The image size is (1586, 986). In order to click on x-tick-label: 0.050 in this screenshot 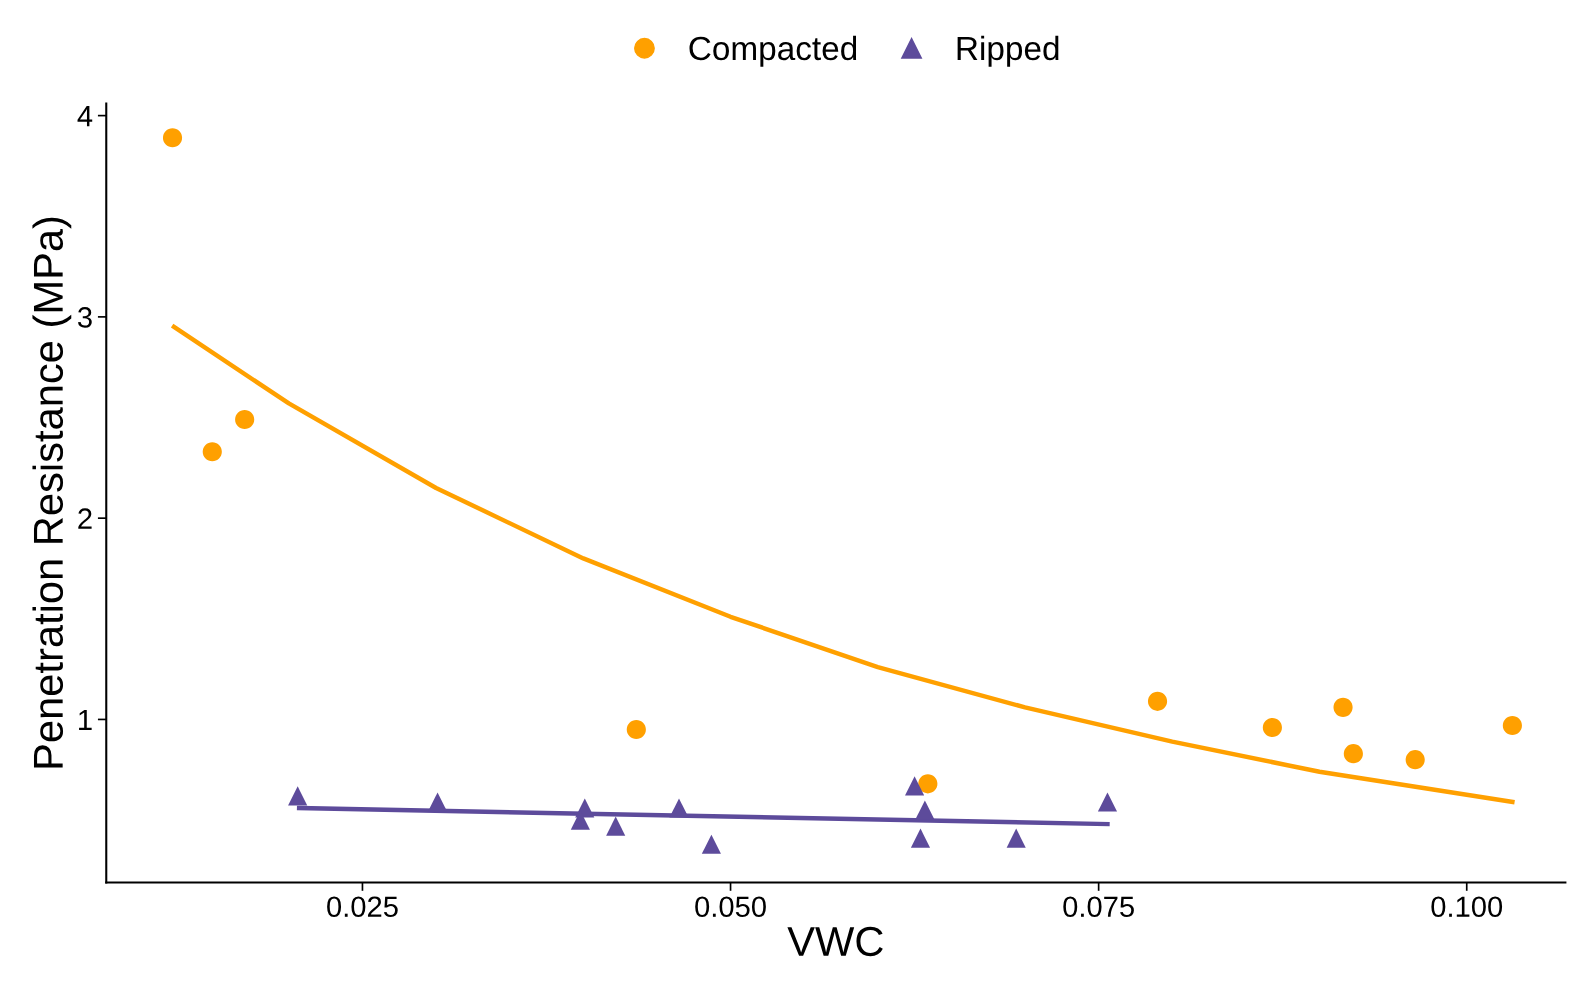, I will do `click(730, 907)`.